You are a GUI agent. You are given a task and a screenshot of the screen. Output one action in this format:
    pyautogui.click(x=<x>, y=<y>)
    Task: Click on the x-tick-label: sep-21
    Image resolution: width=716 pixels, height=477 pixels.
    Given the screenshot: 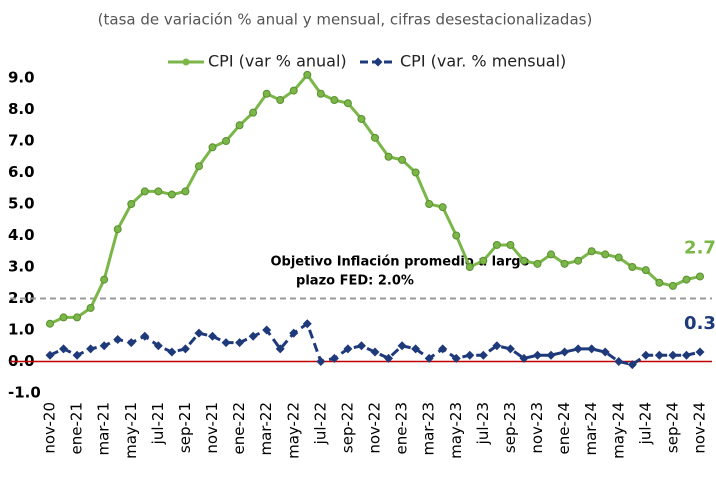 What is the action you would take?
    pyautogui.click(x=185, y=427)
    